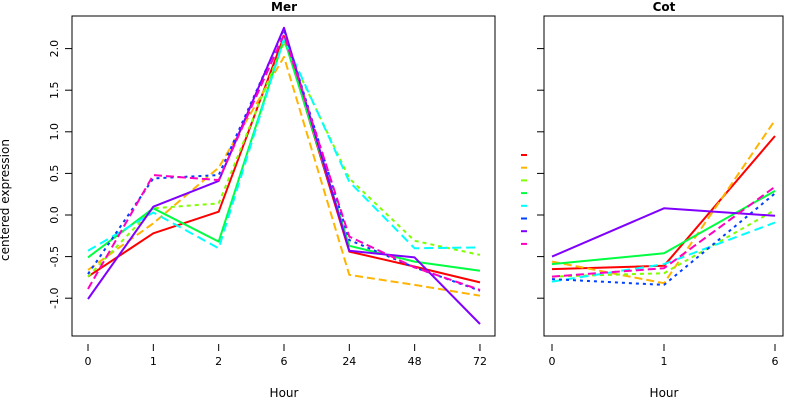 The height and width of the screenshot is (400, 800). Describe the element at coordinates (664, 7) in the screenshot. I see `panel-title-cot: Cot` at that location.